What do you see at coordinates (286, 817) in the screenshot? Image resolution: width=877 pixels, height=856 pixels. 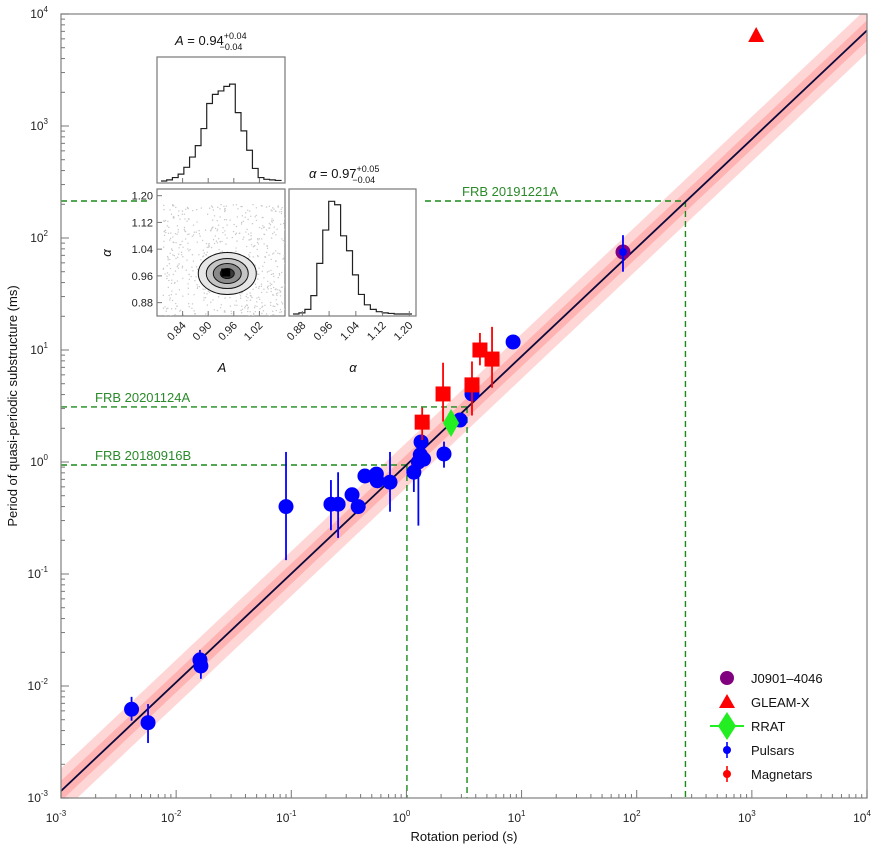 I see `x-tick-label: 10-1` at bounding box center [286, 817].